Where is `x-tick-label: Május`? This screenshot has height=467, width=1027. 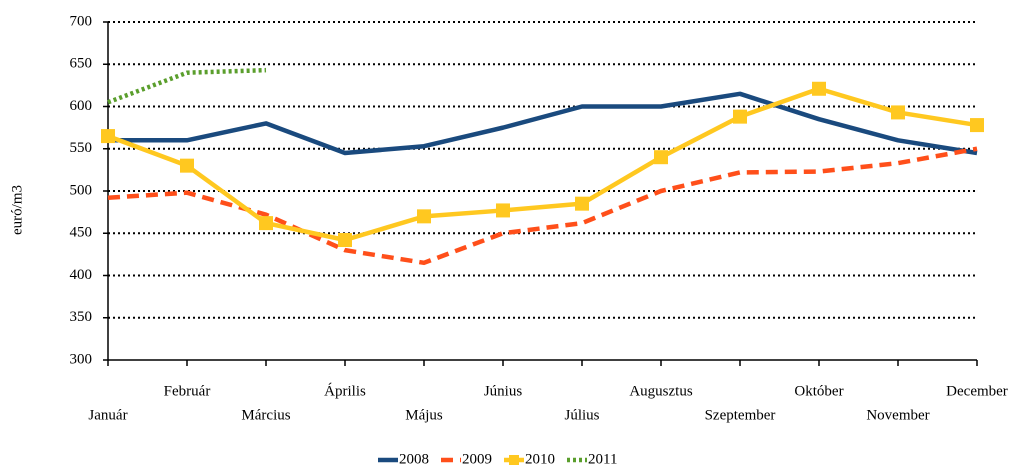 x-tick-label: Május is located at coordinates (424, 415).